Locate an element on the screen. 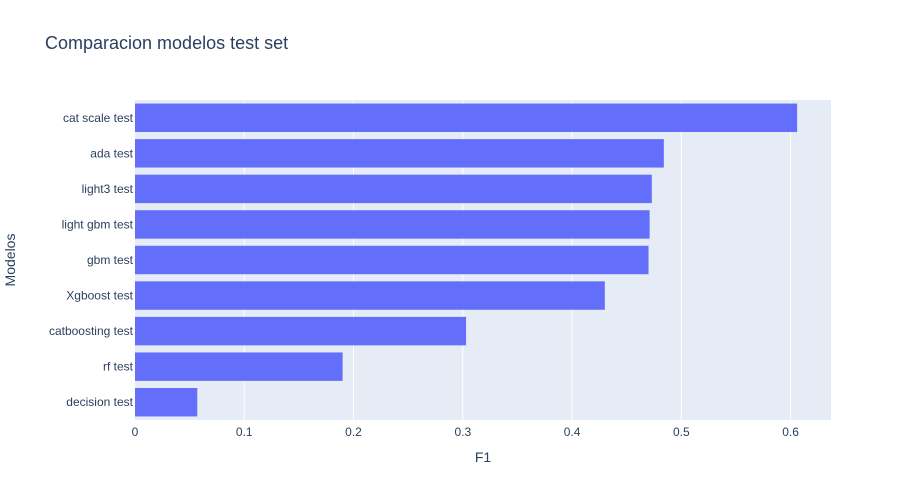 The height and width of the screenshot is (500, 911). y-tick-label: Xgboost test is located at coordinates (99, 296).